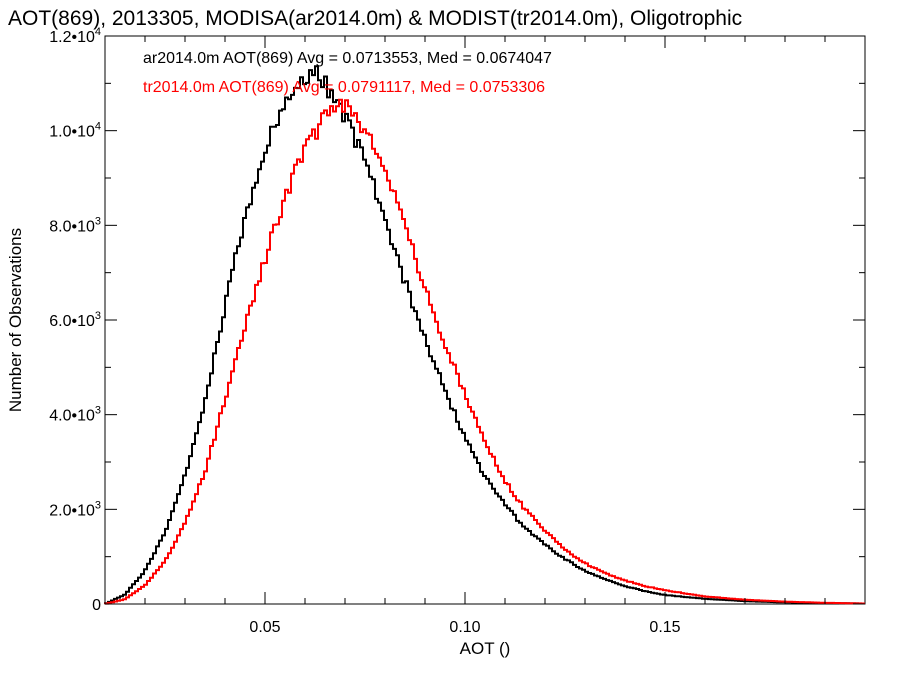 The height and width of the screenshot is (675, 900). I want to click on x-axis-label: AOT (), so click(485, 648).